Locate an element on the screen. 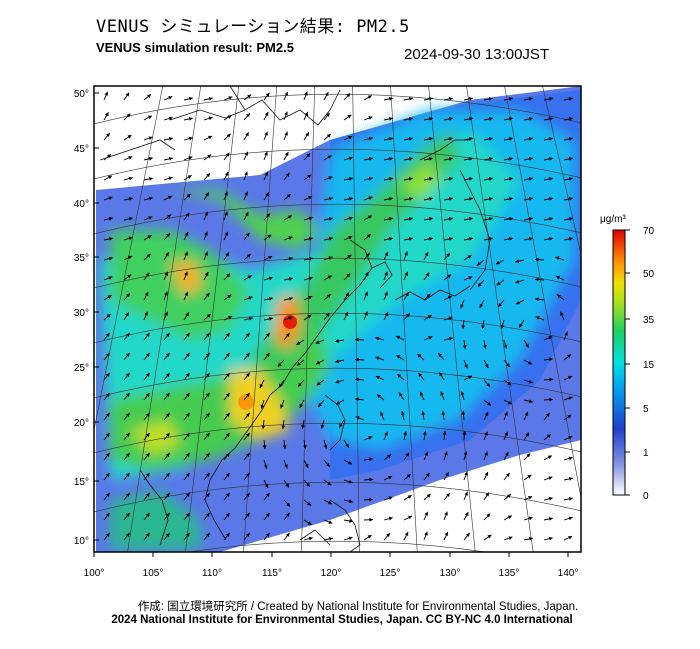 The image size is (700, 649). longitude-label: 110° is located at coordinates (212, 573).